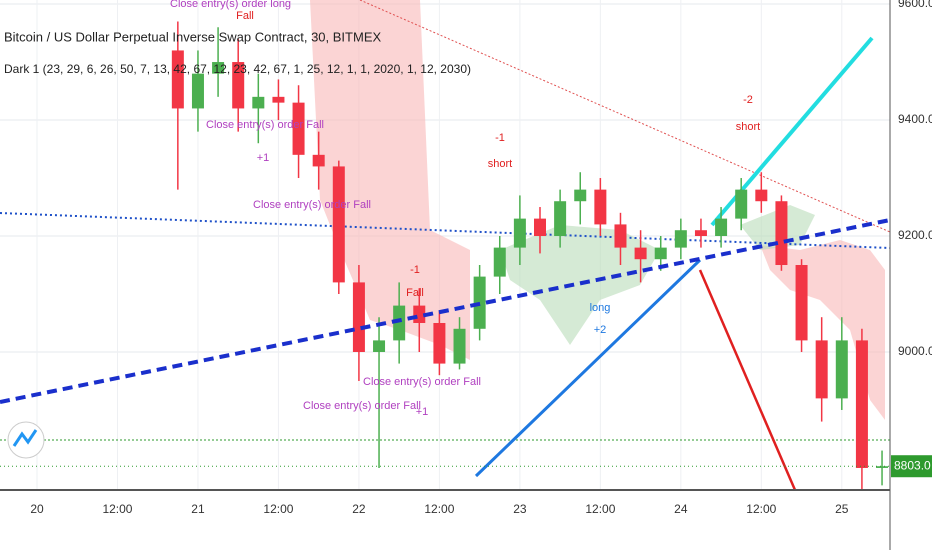  What do you see at coordinates (915, 351) in the screenshot?
I see `y-tick-label: 9000.0` at bounding box center [915, 351].